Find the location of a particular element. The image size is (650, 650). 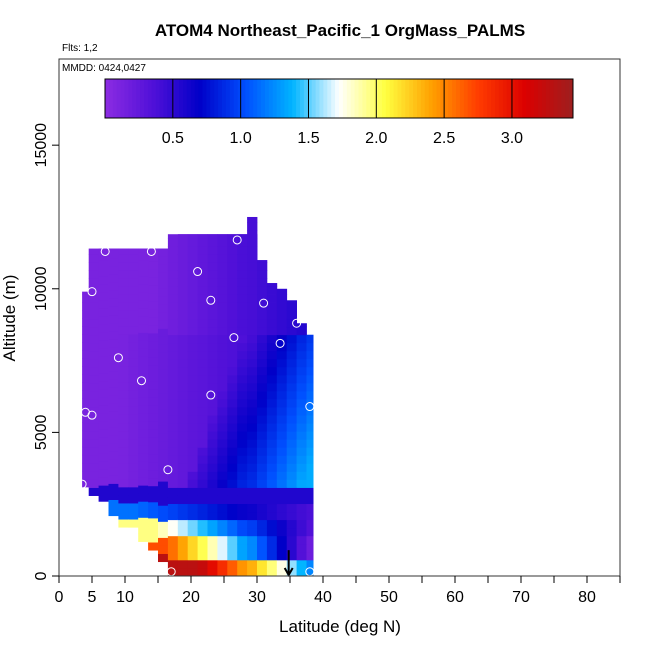

colorbar-tick-label: 3.0 is located at coordinates (512, 138).